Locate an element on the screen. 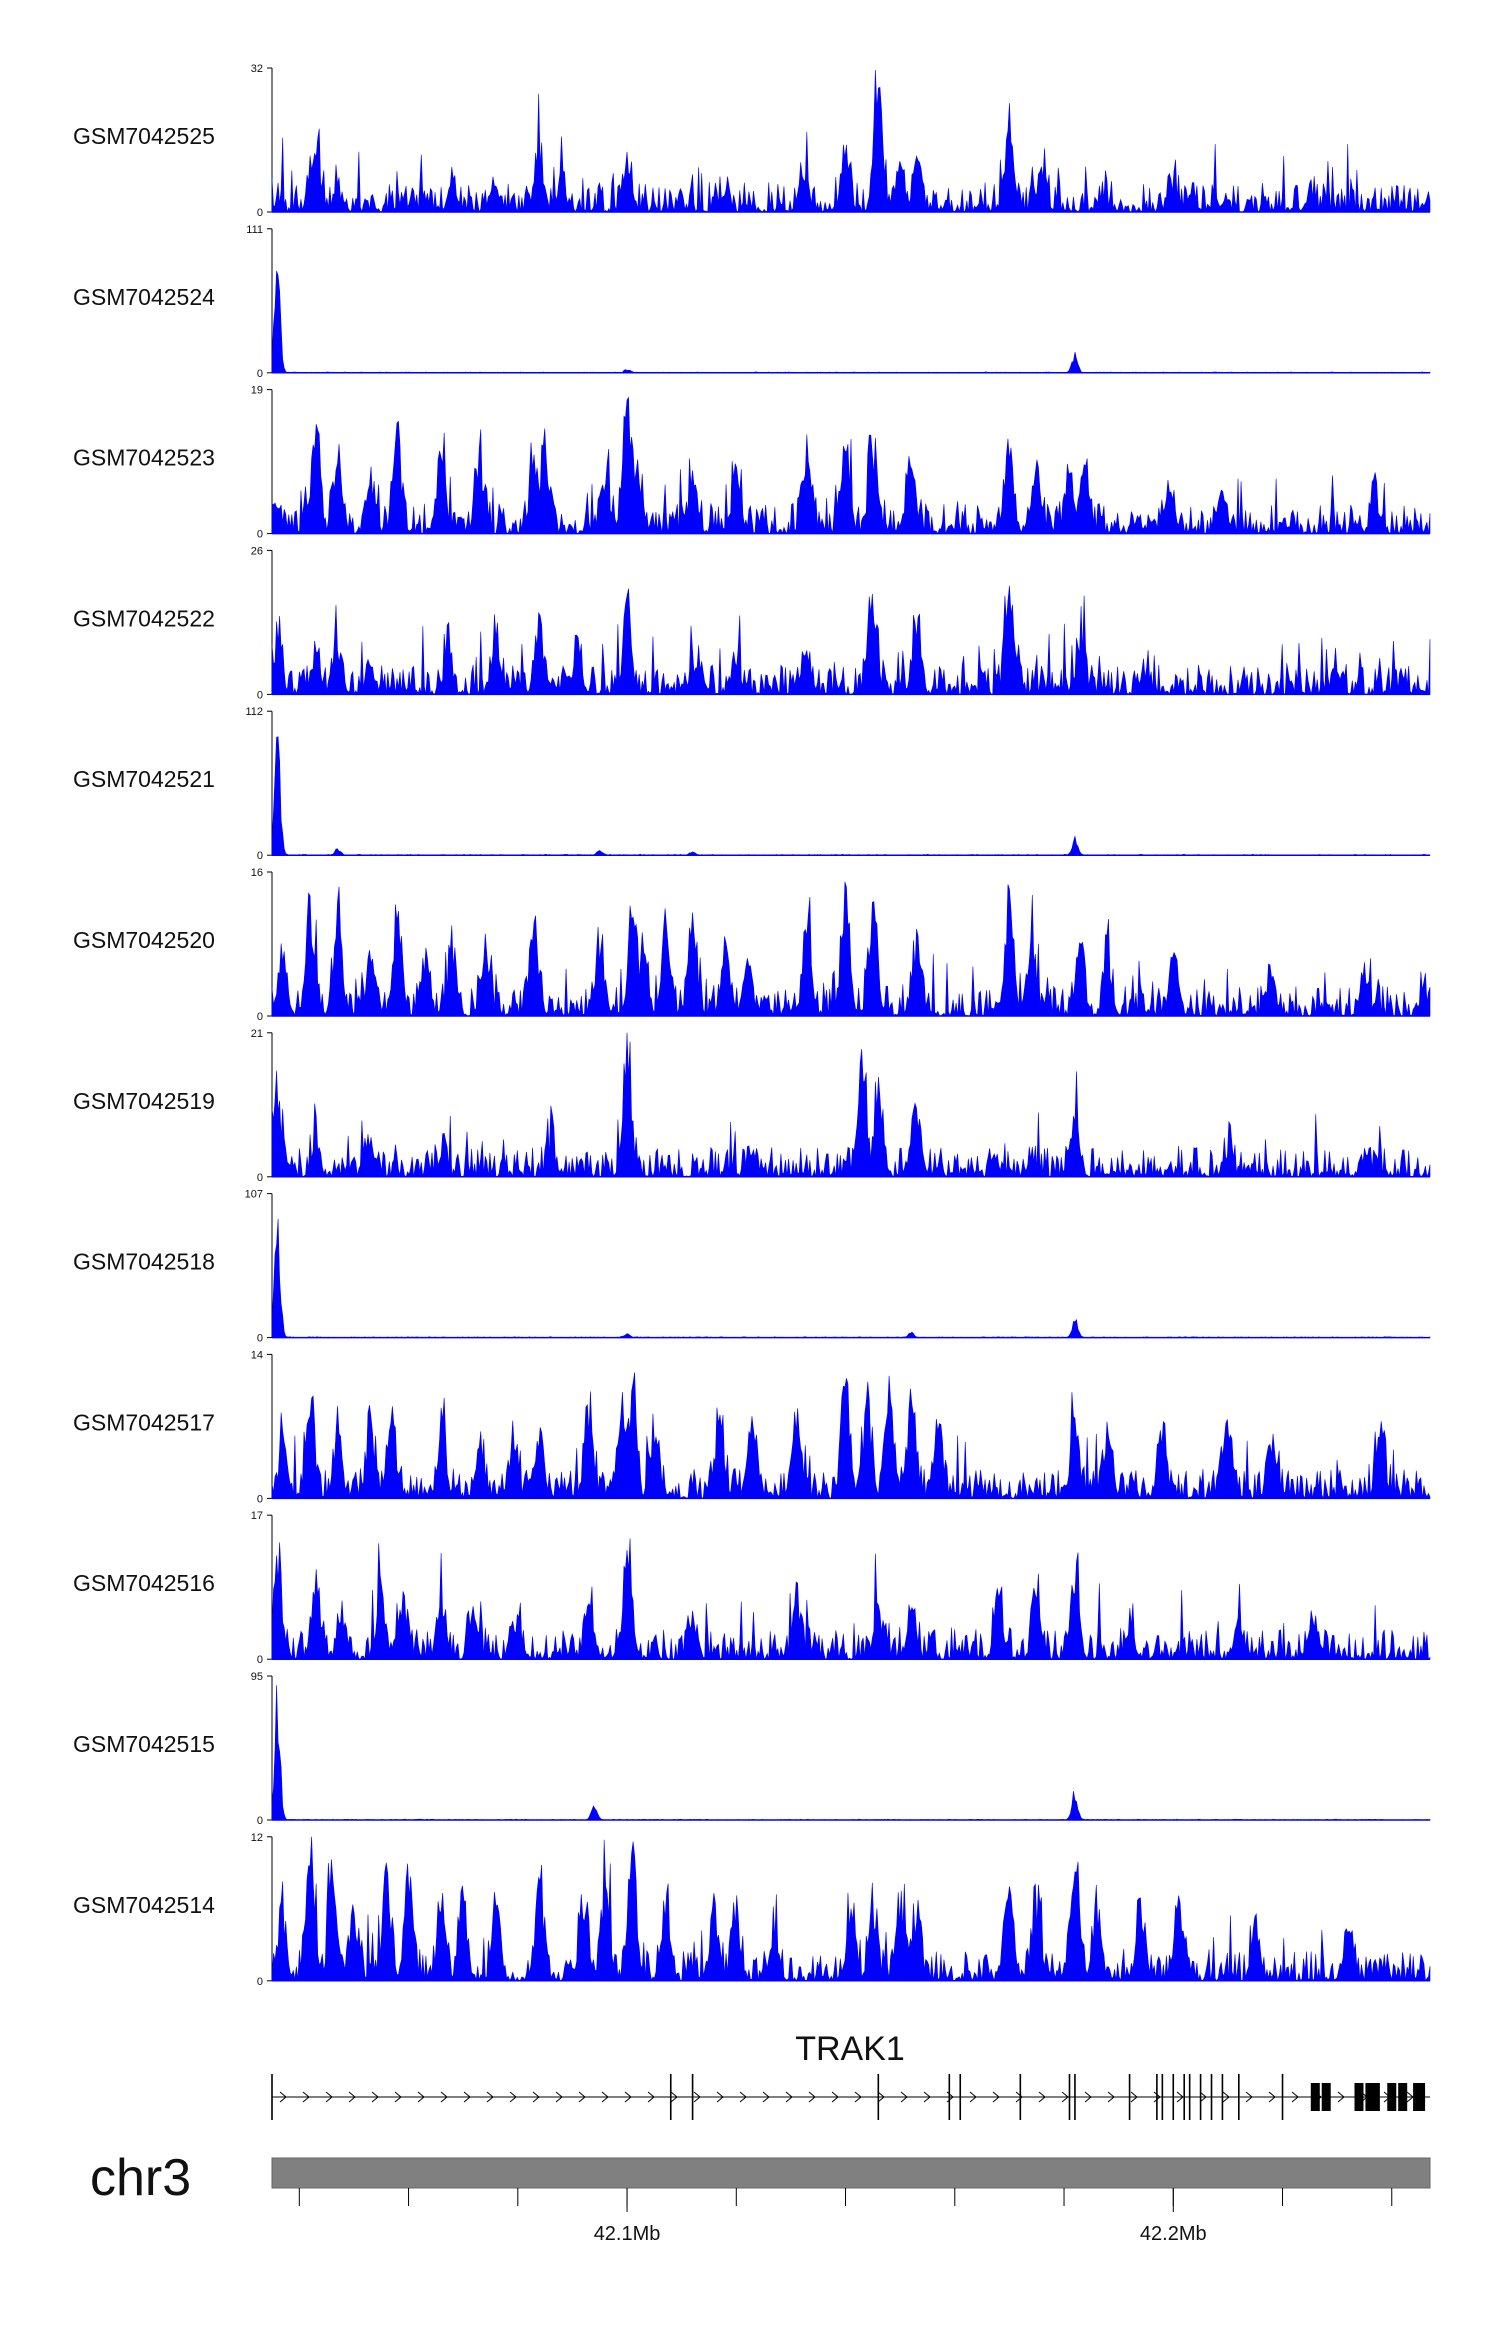 This screenshot has height=2340, width=1500. chromosome-ideogram: chr3 42.1Mb 42.2Mb is located at coordinates (760, 2197).